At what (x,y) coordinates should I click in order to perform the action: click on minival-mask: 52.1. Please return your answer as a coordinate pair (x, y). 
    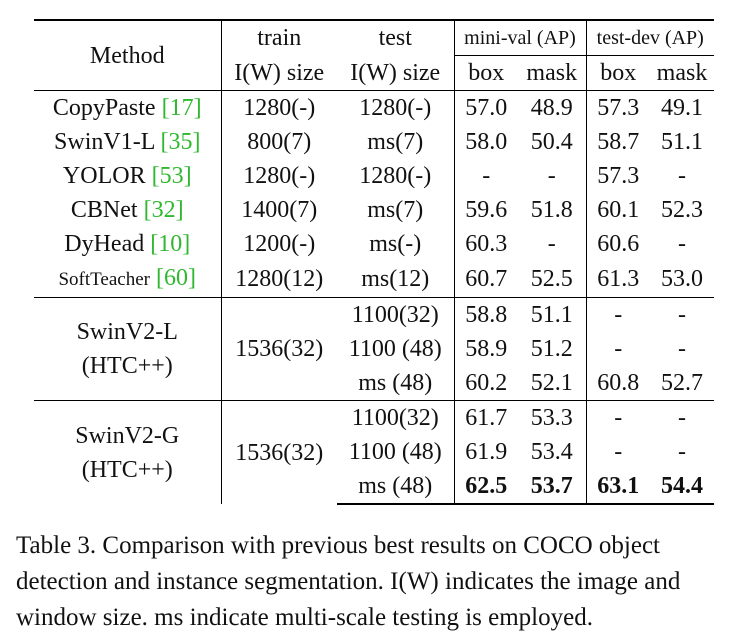
    Looking at the image, I should click on (552, 383).